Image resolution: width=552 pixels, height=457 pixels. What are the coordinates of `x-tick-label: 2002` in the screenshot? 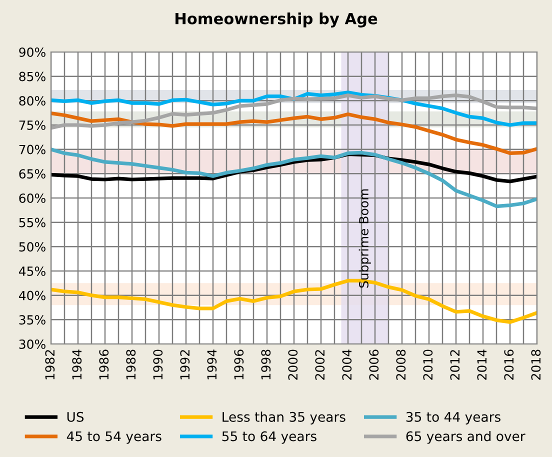 It's located at (320, 365).